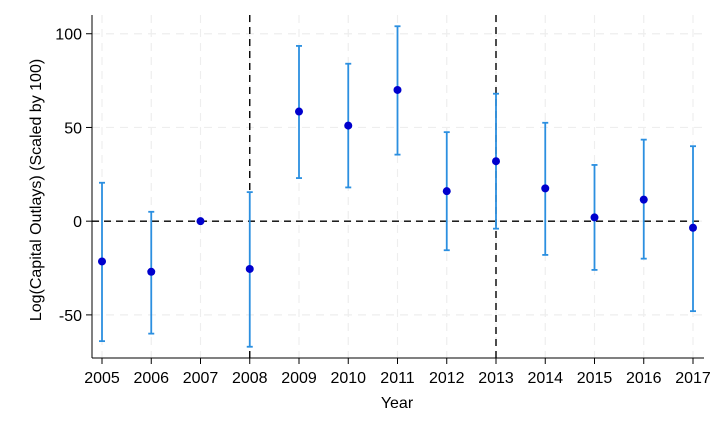 The width and height of the screenshot is (720, 432). I want to click on x-tick-label: 2013, so click(496, 378).